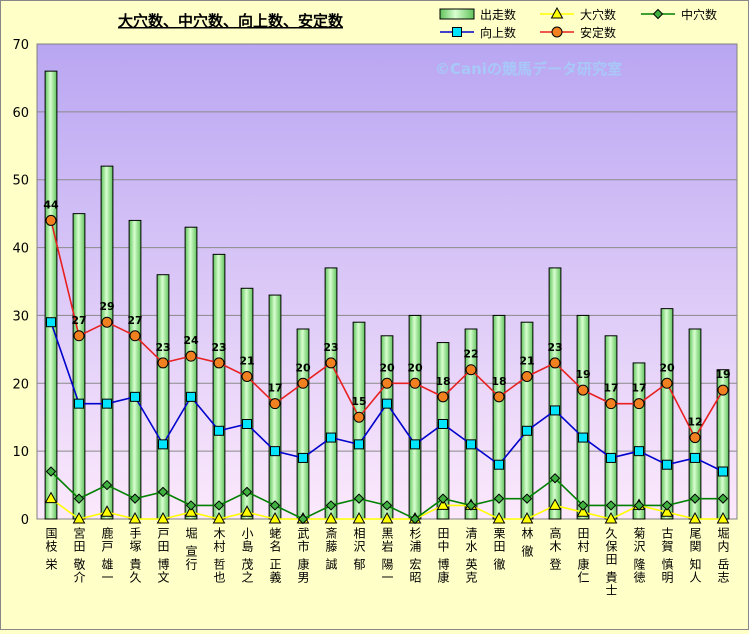 The height and width of the screenshot is (634, 749). What do you see at coordinates (51, 549) in the screenshot?
I see `x-tick-label: 国枝 栄` at bounding box center [51, 549].